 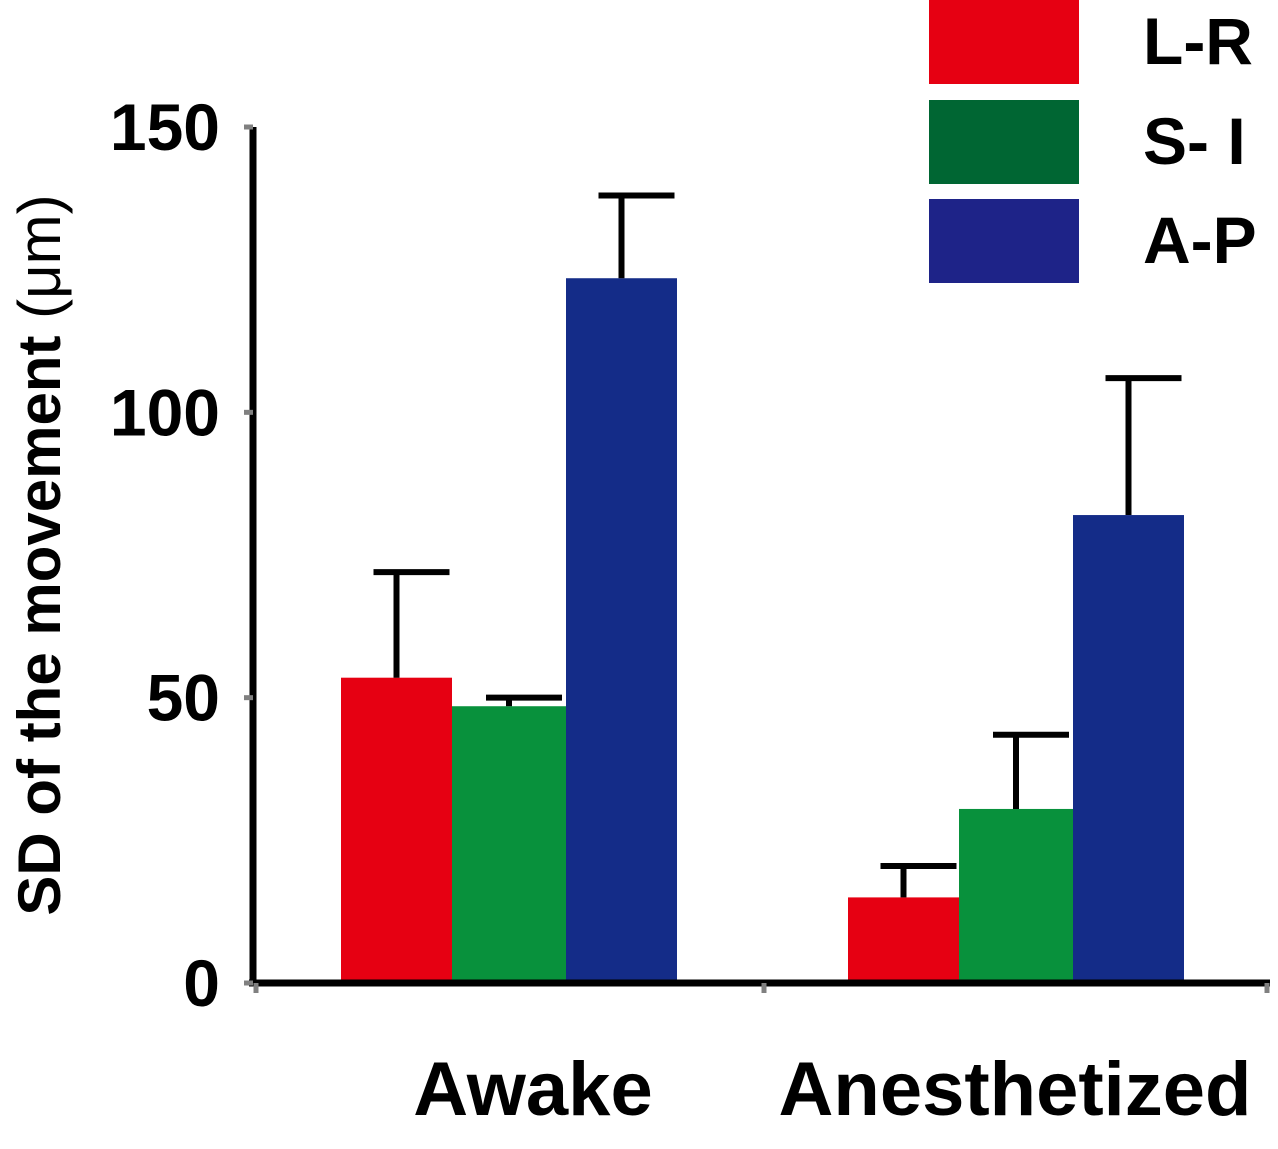 I want to click on y-axis-label-unit: (μm), so click(x=39, y=256).